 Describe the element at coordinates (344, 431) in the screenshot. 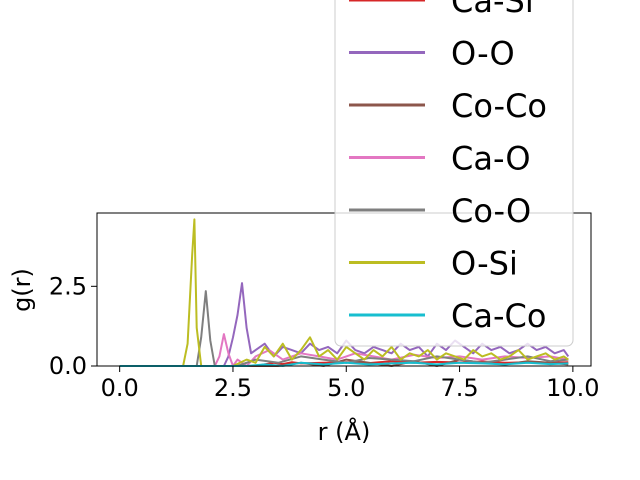

I see `x-axis-label: r (Å)` at that location.